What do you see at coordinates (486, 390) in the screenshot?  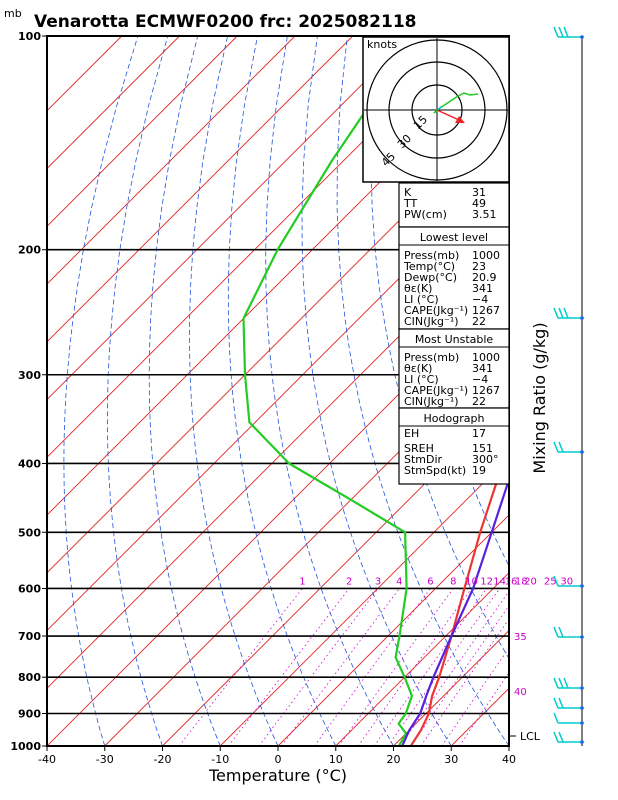 I see `most-unstable-value: 1267` at bounding box center [486, 390].